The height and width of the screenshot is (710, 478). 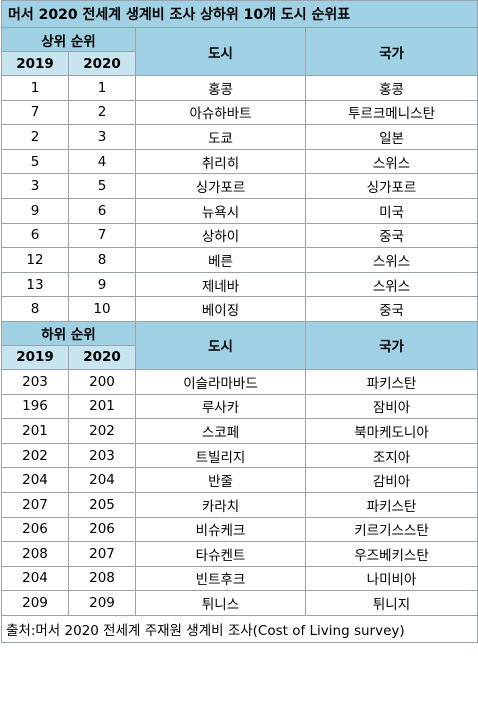 I want to click on top-year-2019-header: 2019, so click(x=35, y=63).